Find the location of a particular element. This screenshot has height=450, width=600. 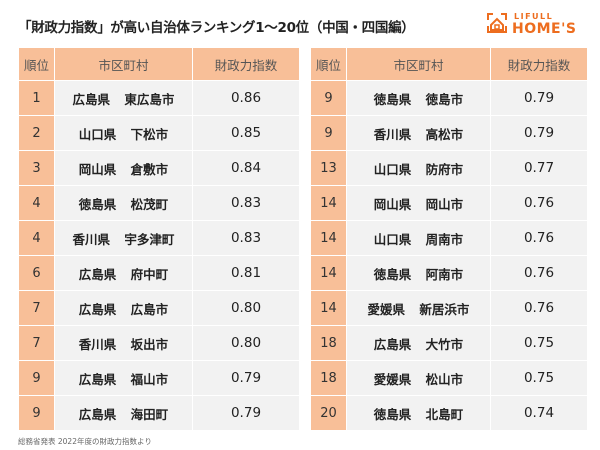

logo-text-top: LIFULL is located at coordinates (534, 16).